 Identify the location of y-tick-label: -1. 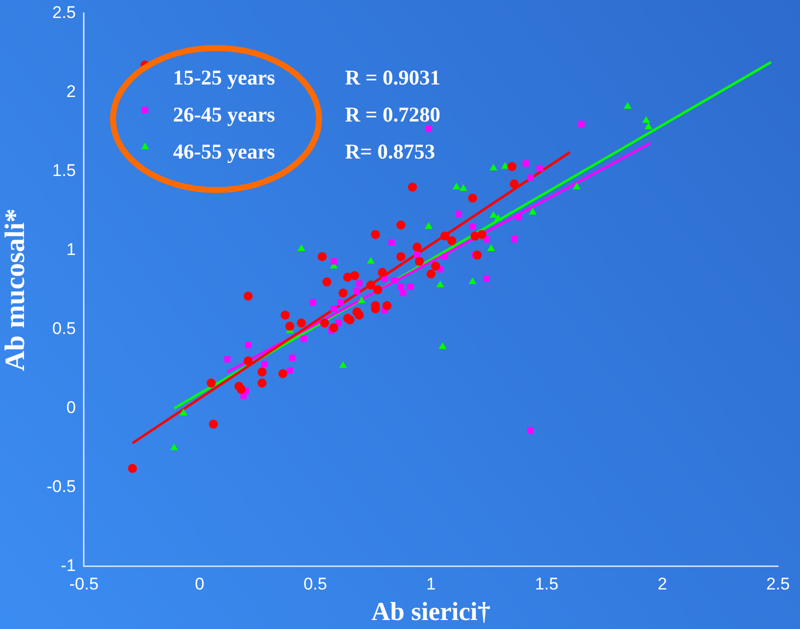
(68, 566).